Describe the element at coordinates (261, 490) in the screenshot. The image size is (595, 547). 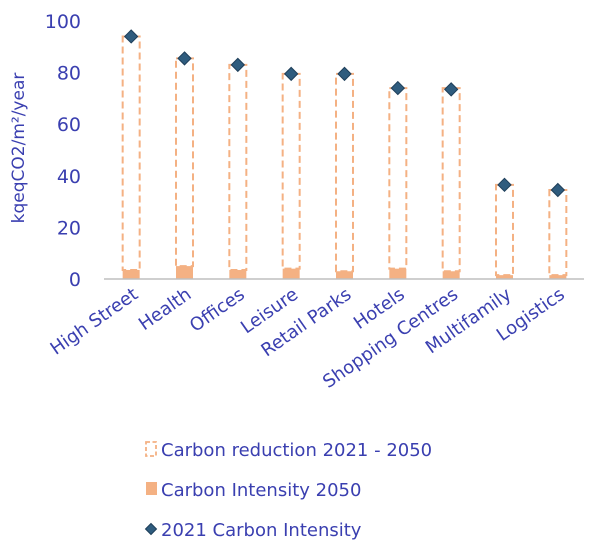
I see `legend-label: Carbon Intensity 2050` at that location.